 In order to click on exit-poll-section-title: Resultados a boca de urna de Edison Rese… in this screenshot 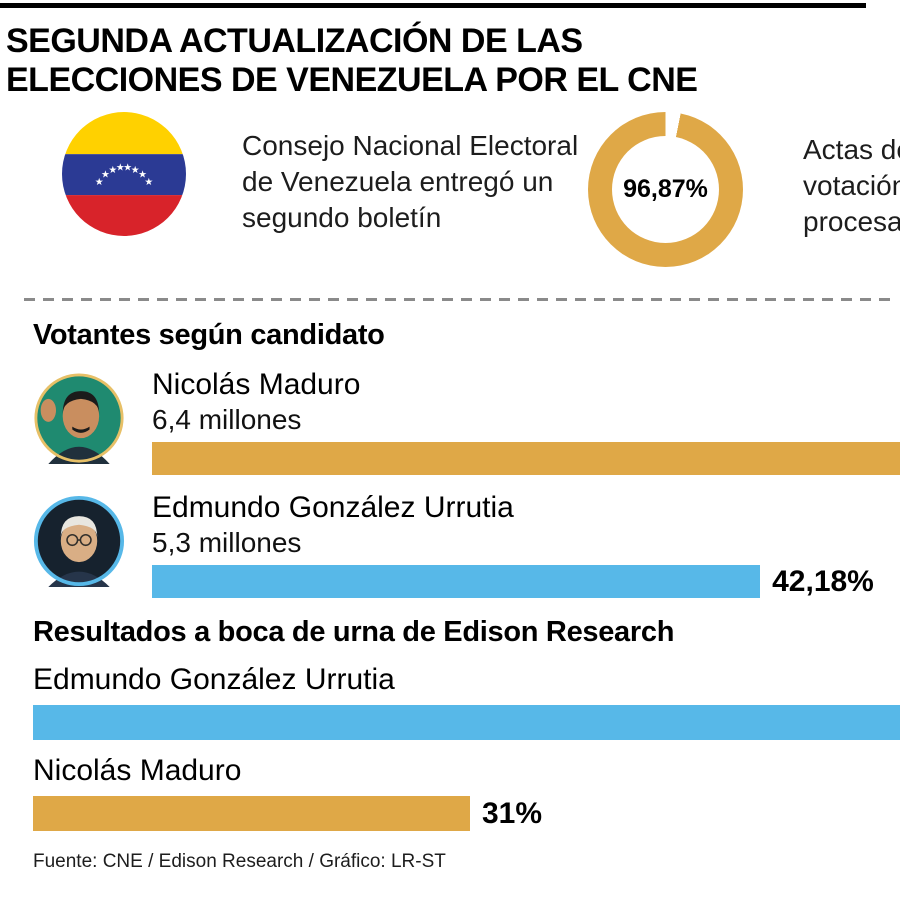, I will do `click(354, 632)`.